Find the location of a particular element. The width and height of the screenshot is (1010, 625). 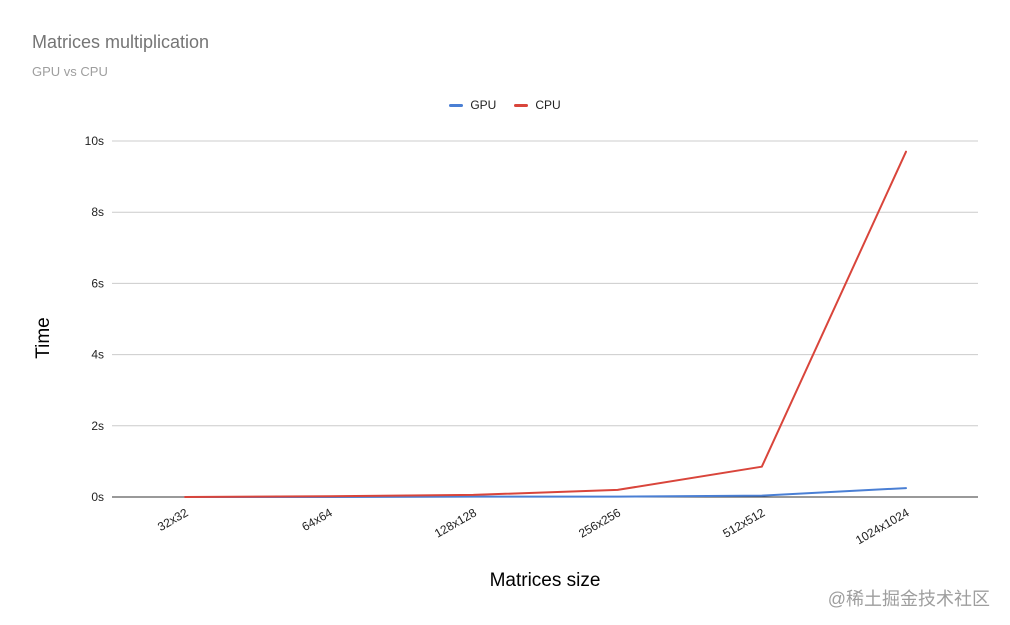

legend-item-cpu: CPU is located at coordinates (537, 105).